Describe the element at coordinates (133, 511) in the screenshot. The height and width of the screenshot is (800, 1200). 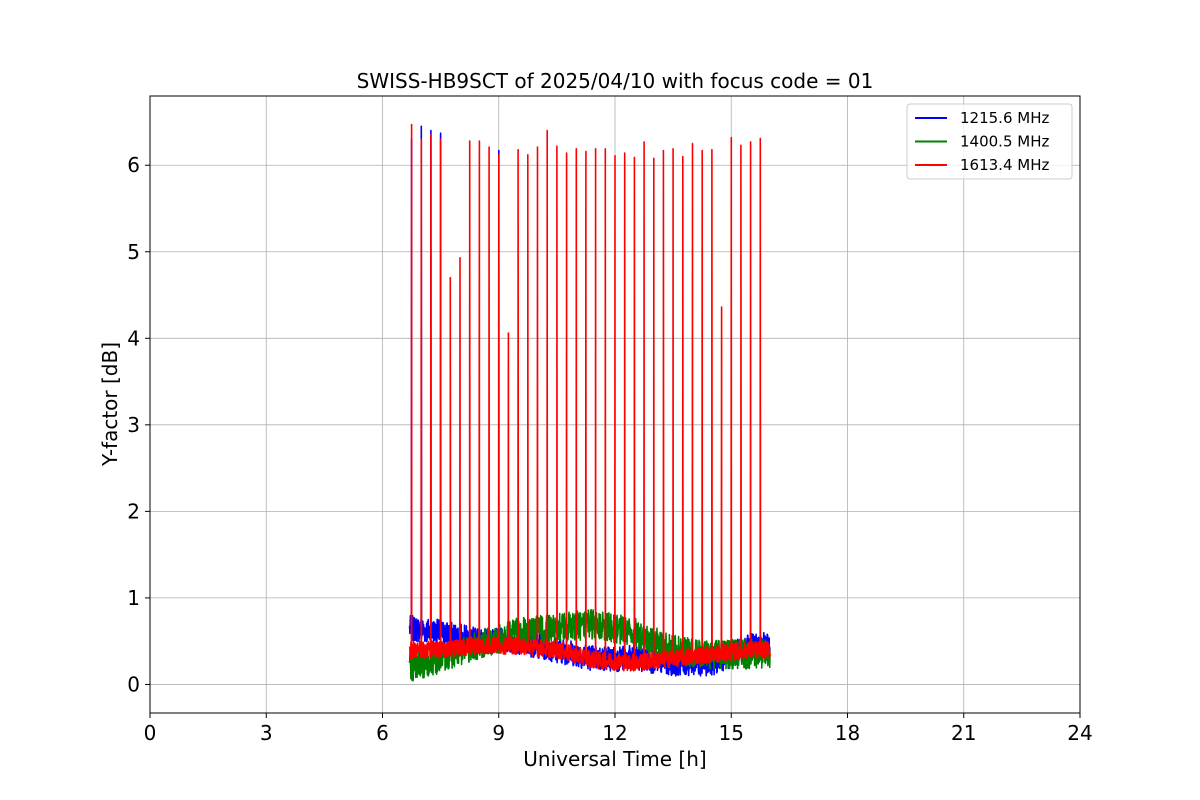
I see `y-tick-label: 2` at that location.